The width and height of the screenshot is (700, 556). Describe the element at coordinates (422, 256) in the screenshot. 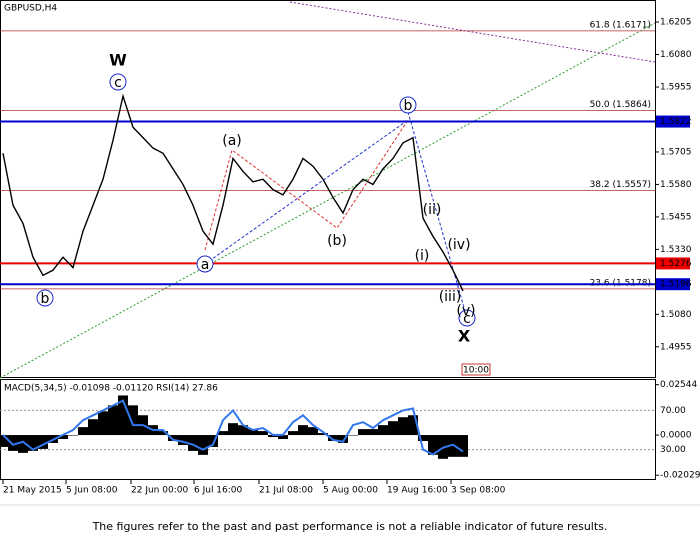

I see `wave-label: (i)` at that location.